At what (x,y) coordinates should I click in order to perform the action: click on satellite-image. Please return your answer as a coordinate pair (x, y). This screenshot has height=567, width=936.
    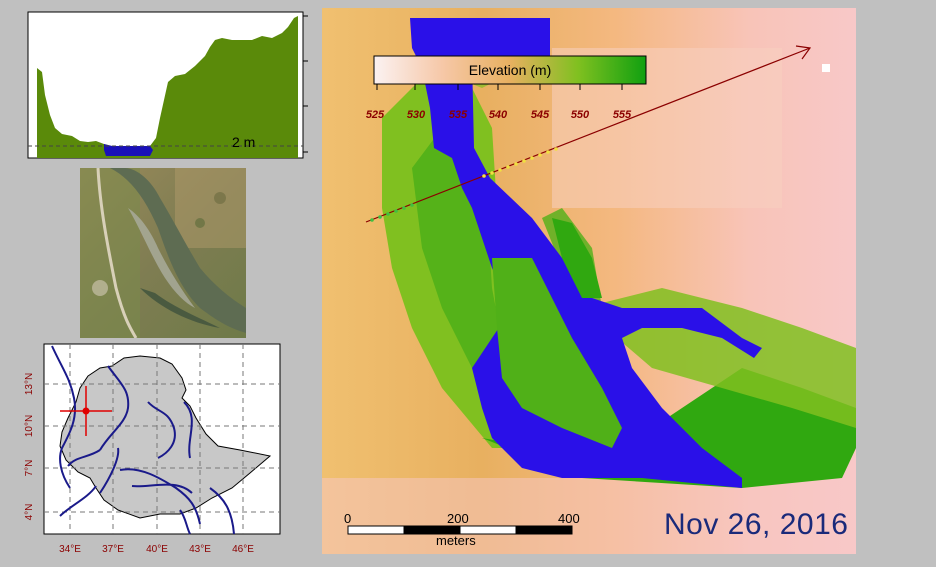
    Looking at the image, I should click on (163, 253).